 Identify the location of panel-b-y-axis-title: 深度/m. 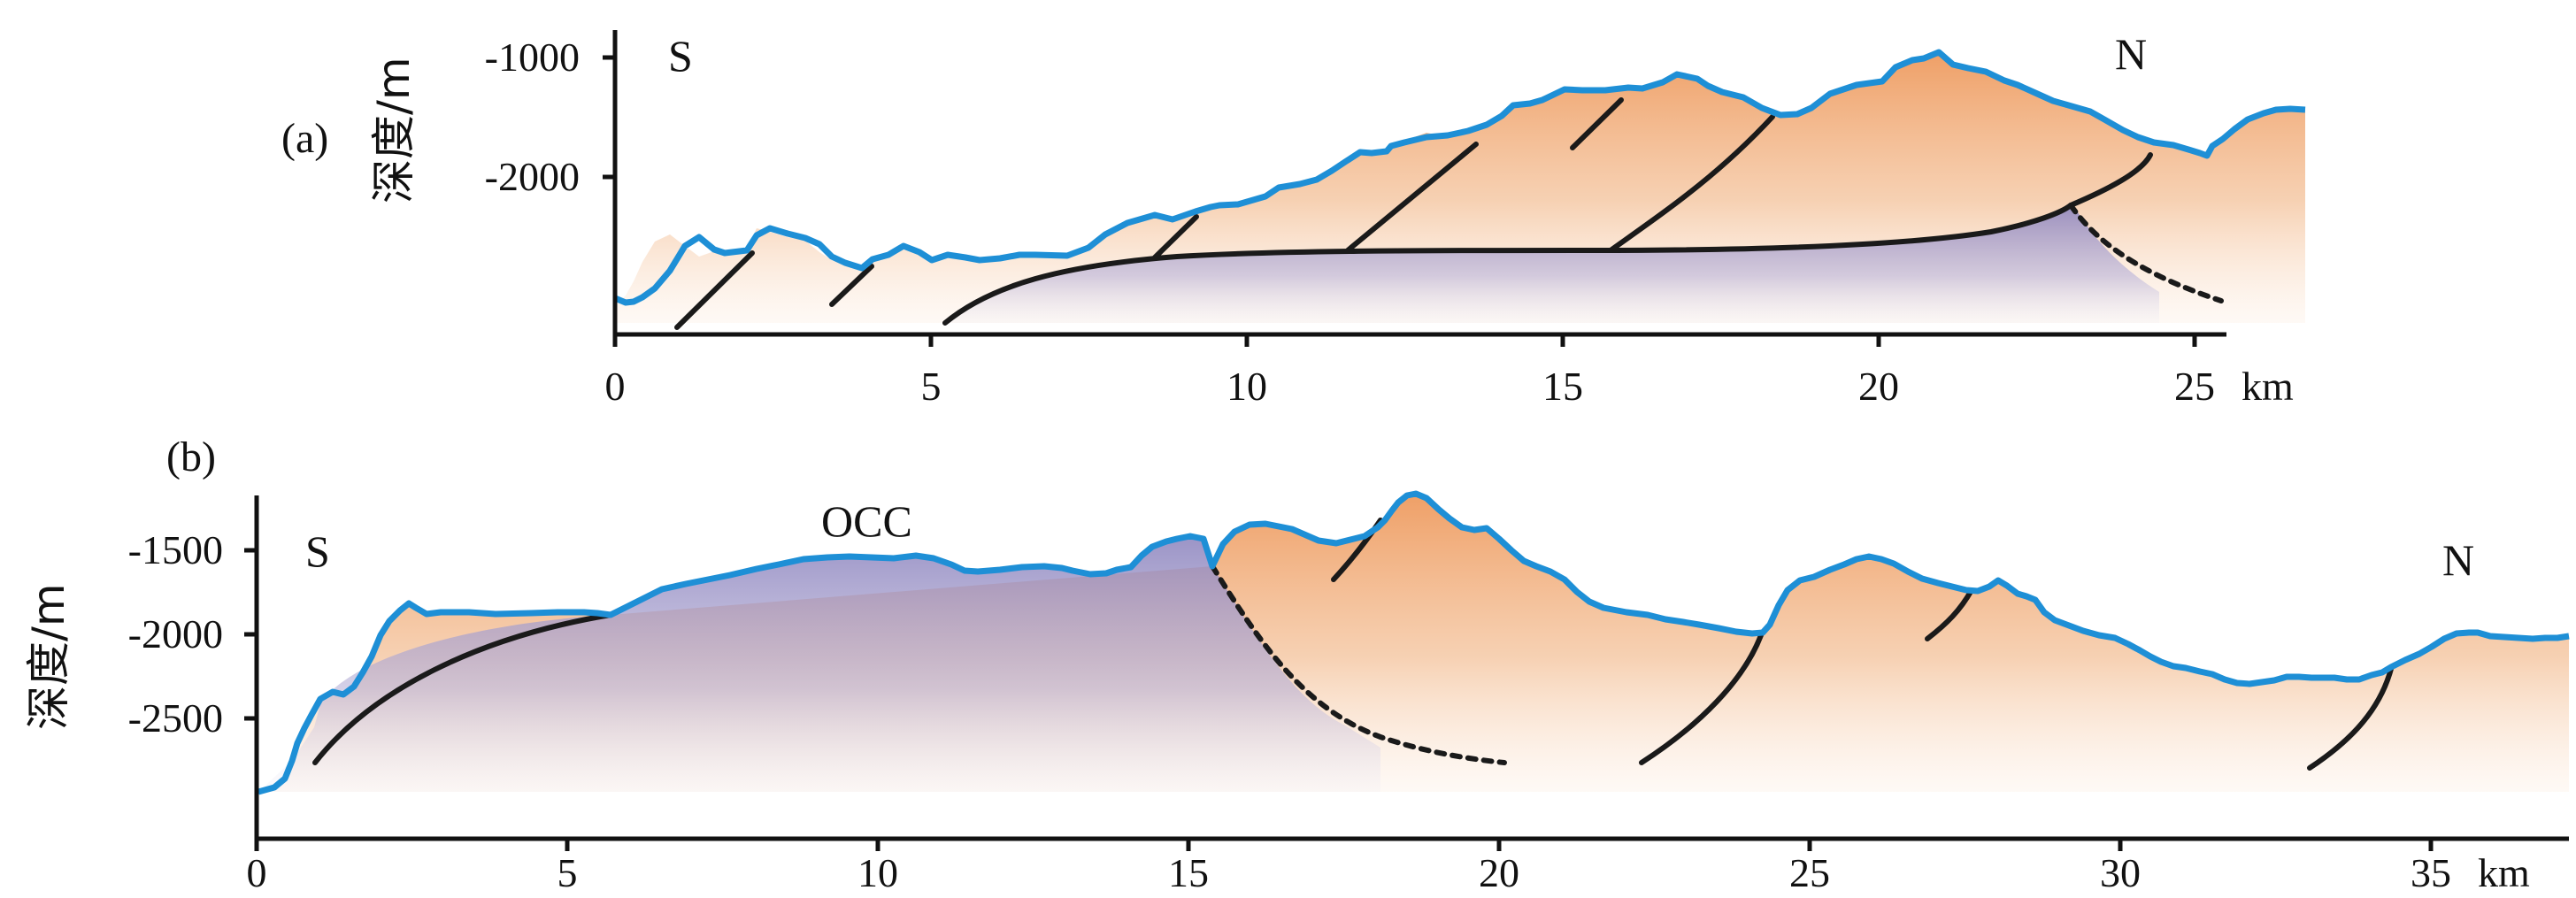
(48, 656).